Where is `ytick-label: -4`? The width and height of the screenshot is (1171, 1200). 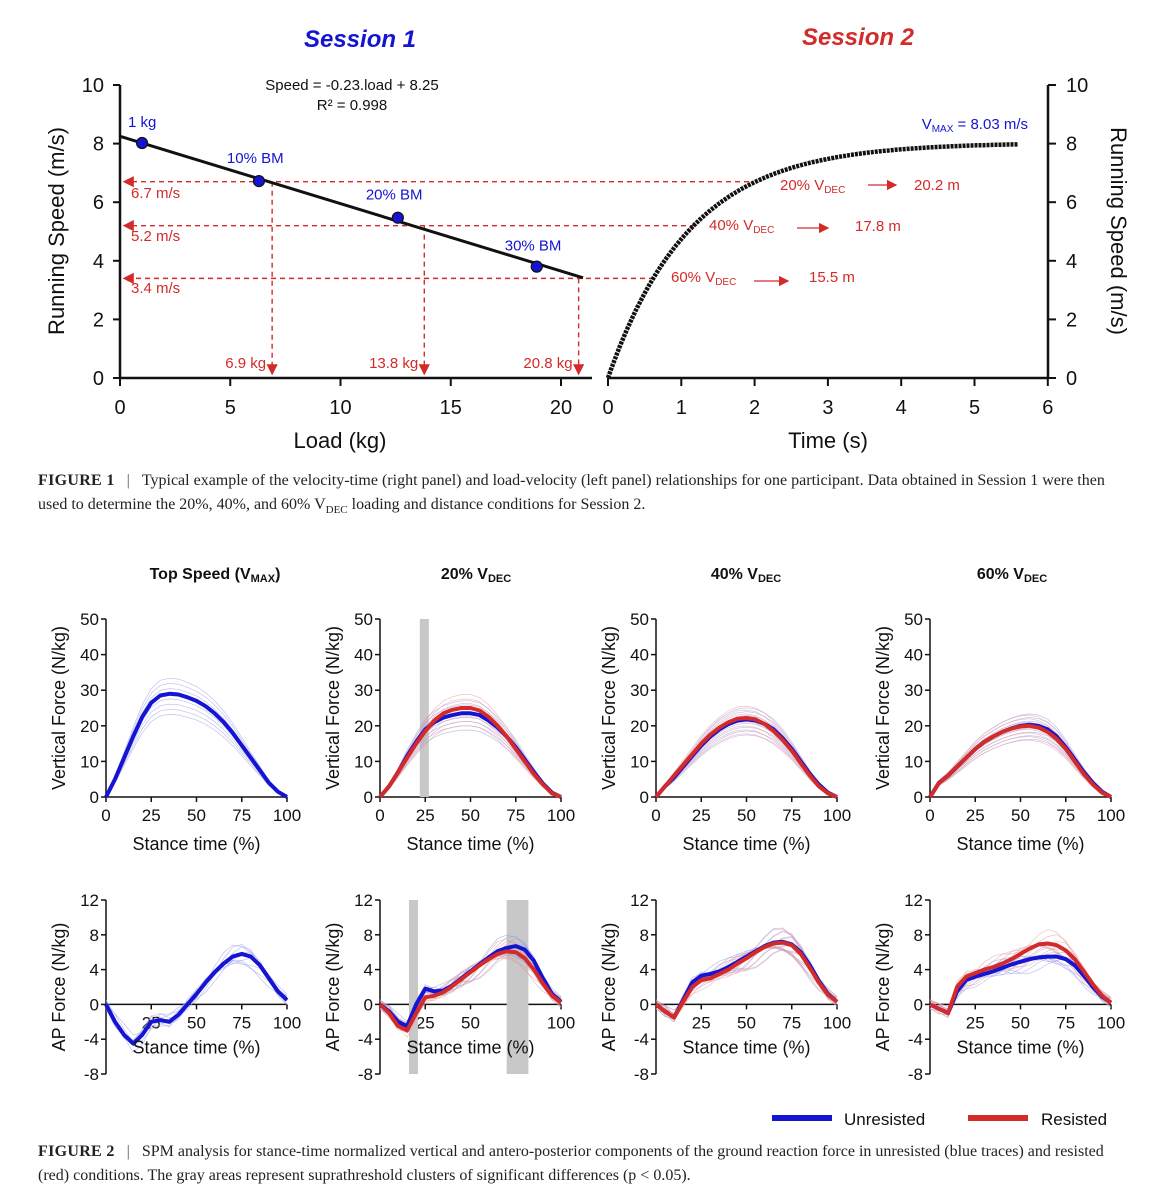 ytick-label: -4 is located at coordinates (915, 1039).